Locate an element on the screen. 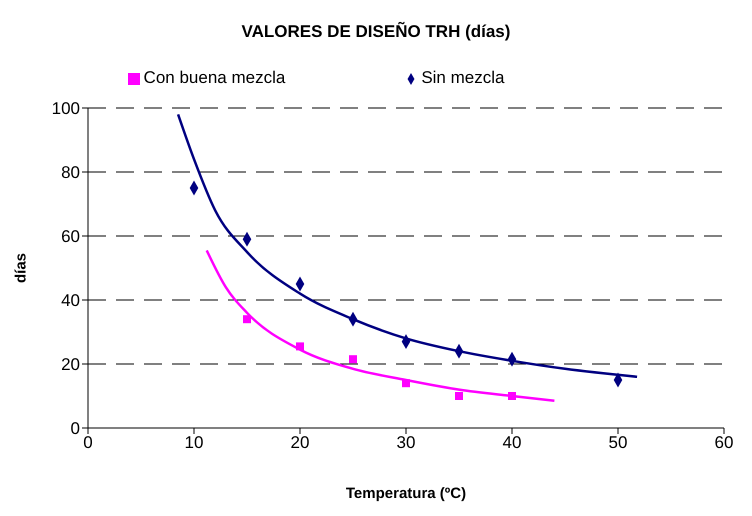  x-tick-label: 10 is located at coordinates (194, 442).